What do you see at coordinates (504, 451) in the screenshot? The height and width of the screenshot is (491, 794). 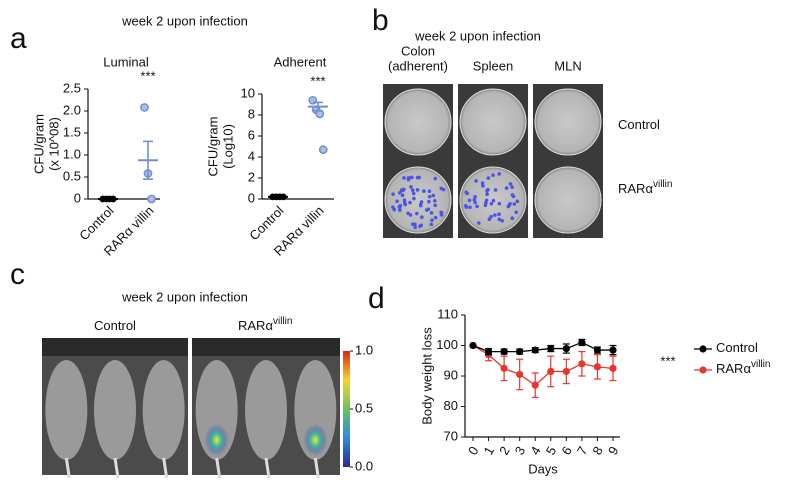 I see `x-tick-label: 2` at bounding box center [504, 451].